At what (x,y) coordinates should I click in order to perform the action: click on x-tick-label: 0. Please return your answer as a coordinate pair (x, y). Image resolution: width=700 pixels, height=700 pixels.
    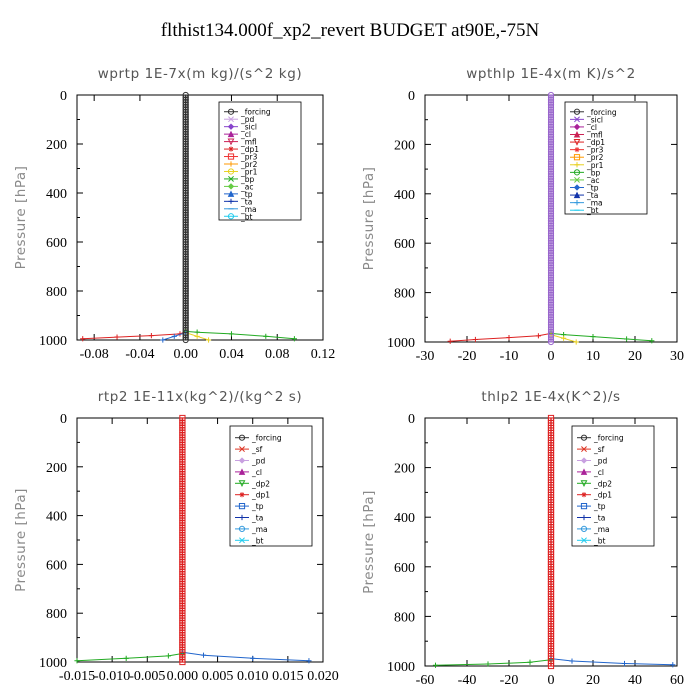
    Looking at the image, I should click on (551, 680).